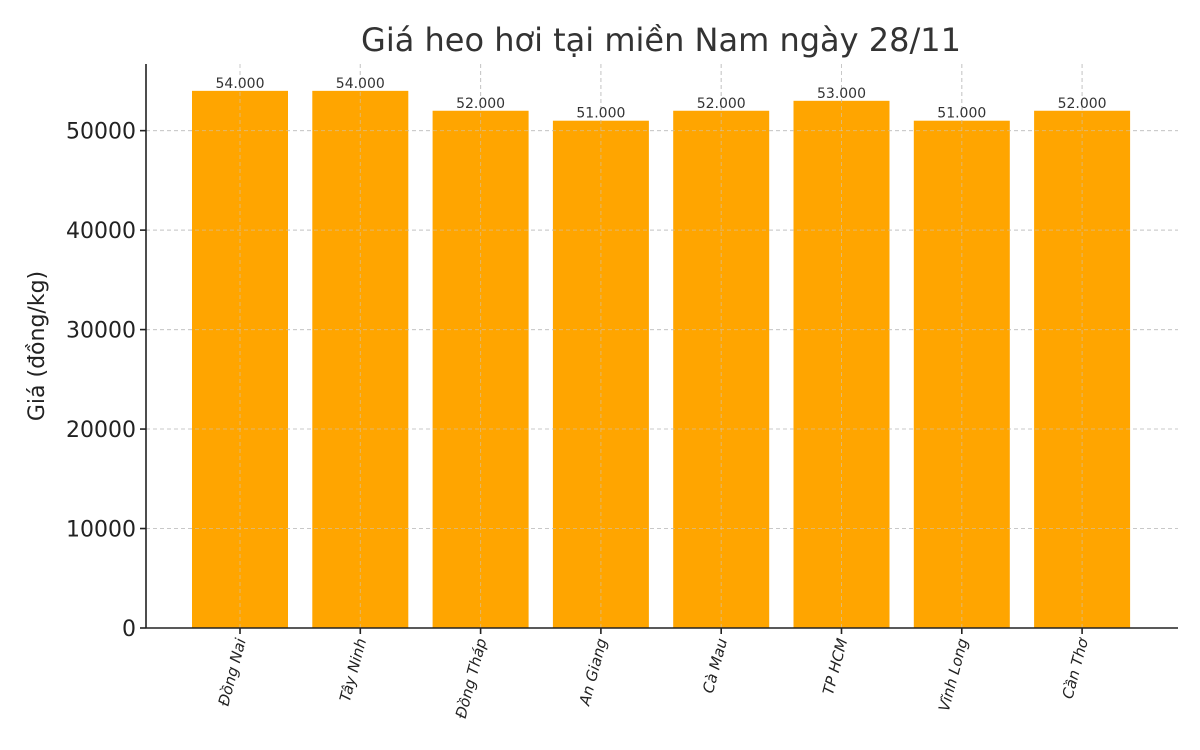 The image size is (1200, 750). I want to click on y-tick-label: 40000, so click(101, 231).